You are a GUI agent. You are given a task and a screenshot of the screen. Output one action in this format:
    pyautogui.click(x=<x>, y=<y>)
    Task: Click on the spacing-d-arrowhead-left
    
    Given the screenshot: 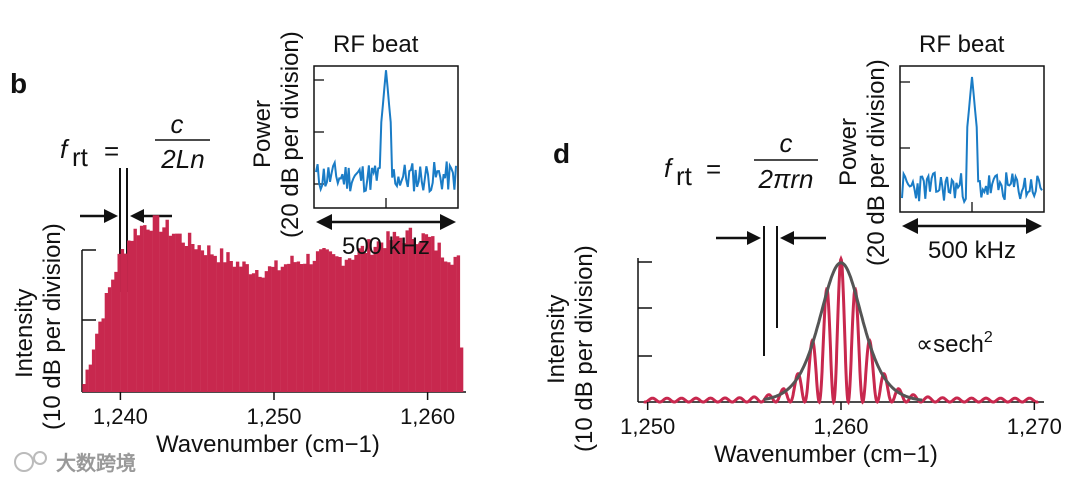 What is the action you would take?
    pyautogui.click(x=754, y=238)
    